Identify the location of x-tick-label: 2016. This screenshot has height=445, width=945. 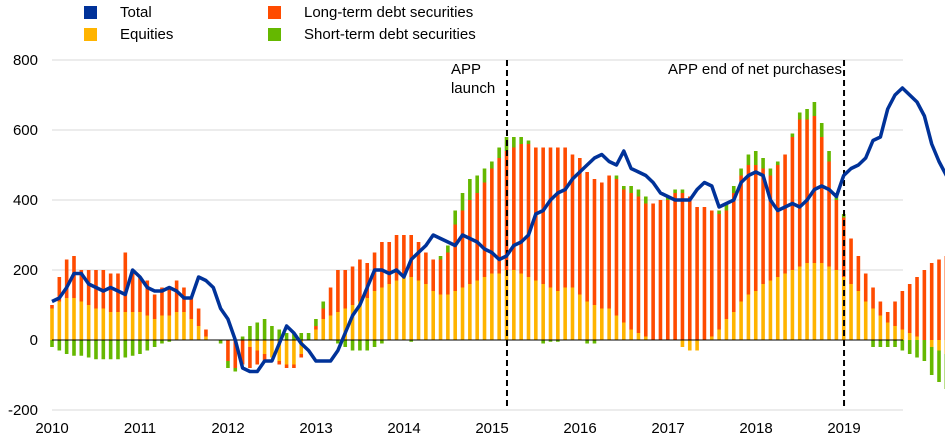
(579, 428).